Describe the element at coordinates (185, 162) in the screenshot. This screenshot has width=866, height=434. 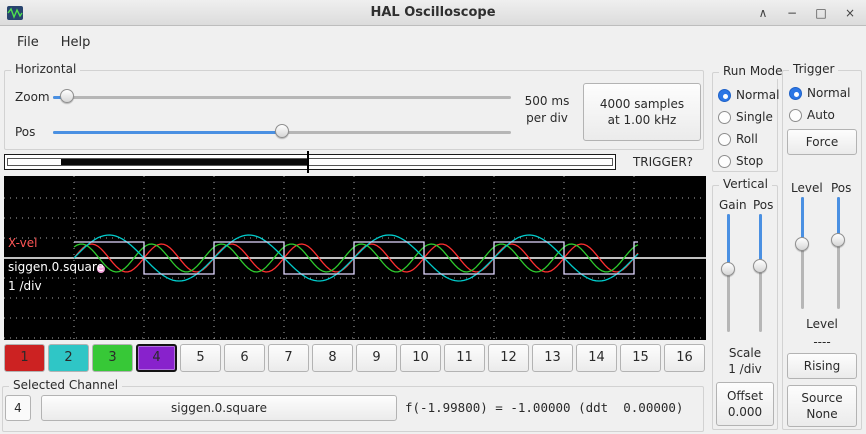
I see `record-fill` at that location.